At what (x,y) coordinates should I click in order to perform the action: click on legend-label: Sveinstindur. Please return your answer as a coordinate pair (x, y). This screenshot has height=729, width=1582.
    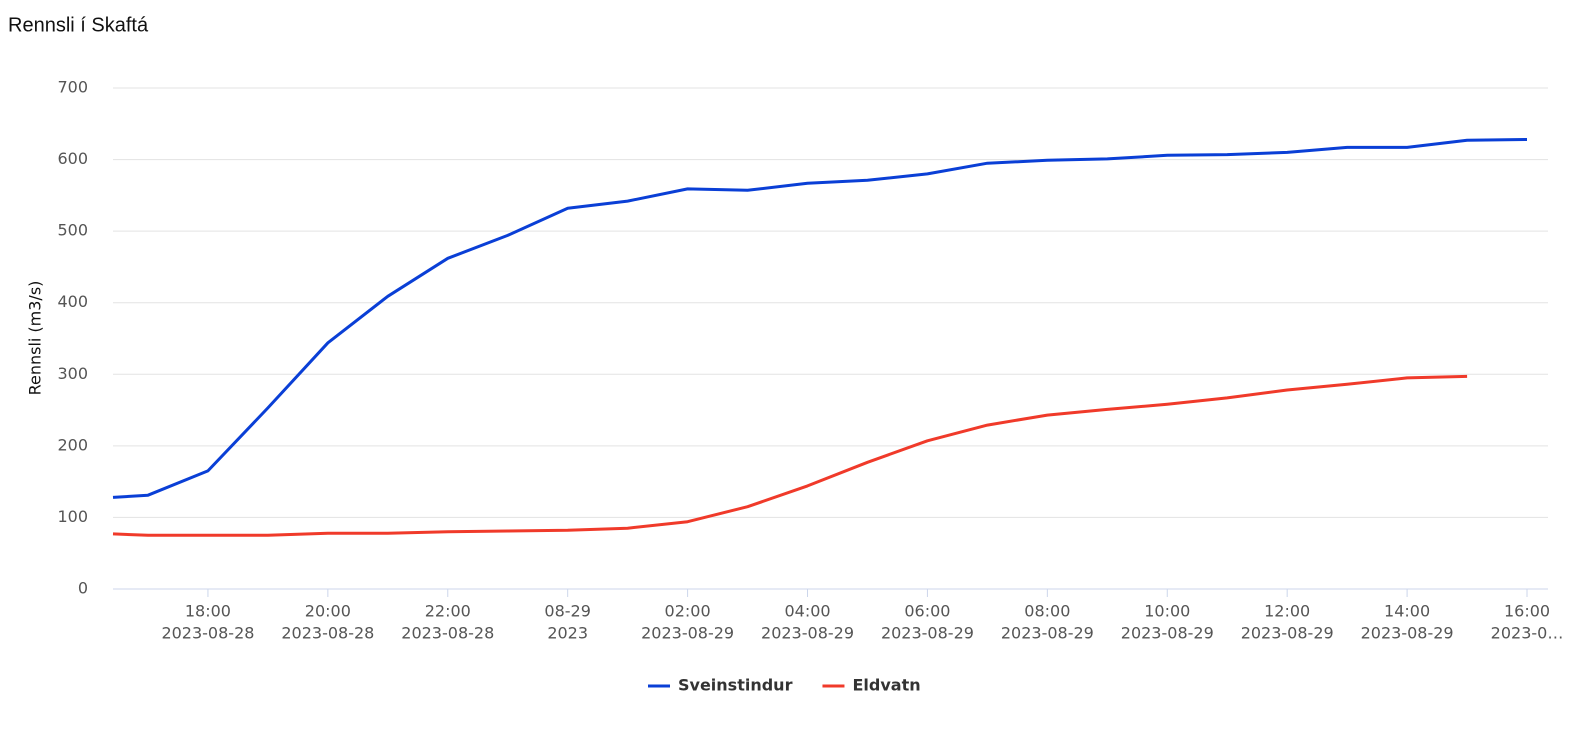
    Looking at the image, I should click on (735, 685).